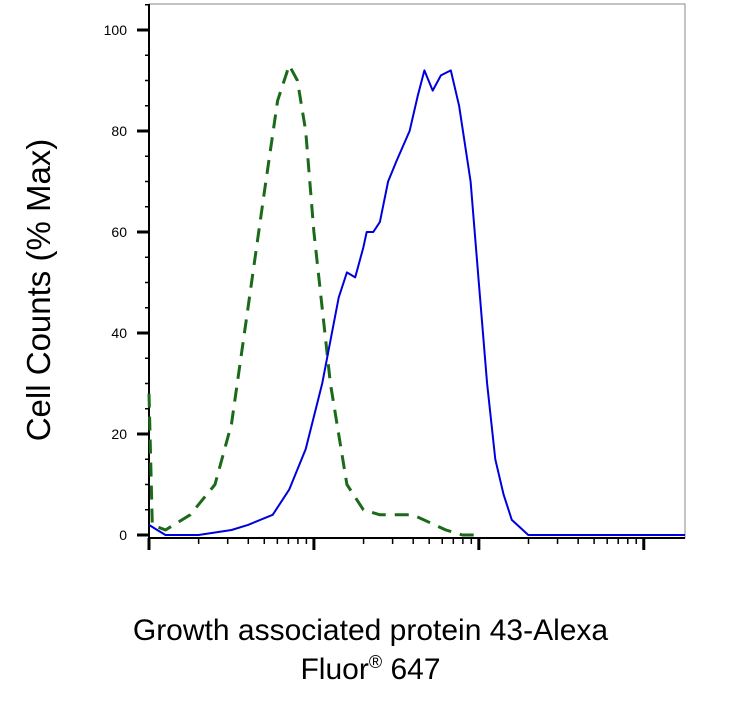  Describe the element at coordinates (411, 669) in the screenshot. I see `x-axis-title-rest: 647` at that location.